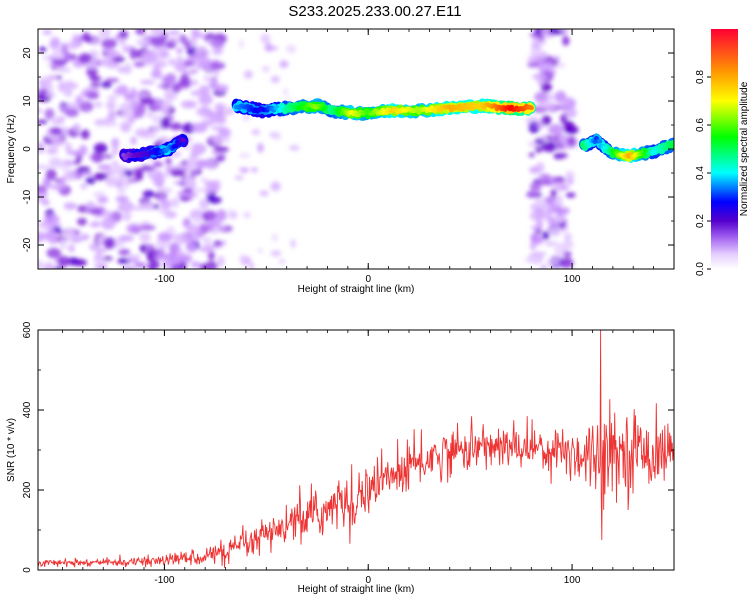 The image size is (750, 600). Describe the element at coordinates (368, 580) in the screenshot. I see `snr-x-tick-label: 0` at that location.